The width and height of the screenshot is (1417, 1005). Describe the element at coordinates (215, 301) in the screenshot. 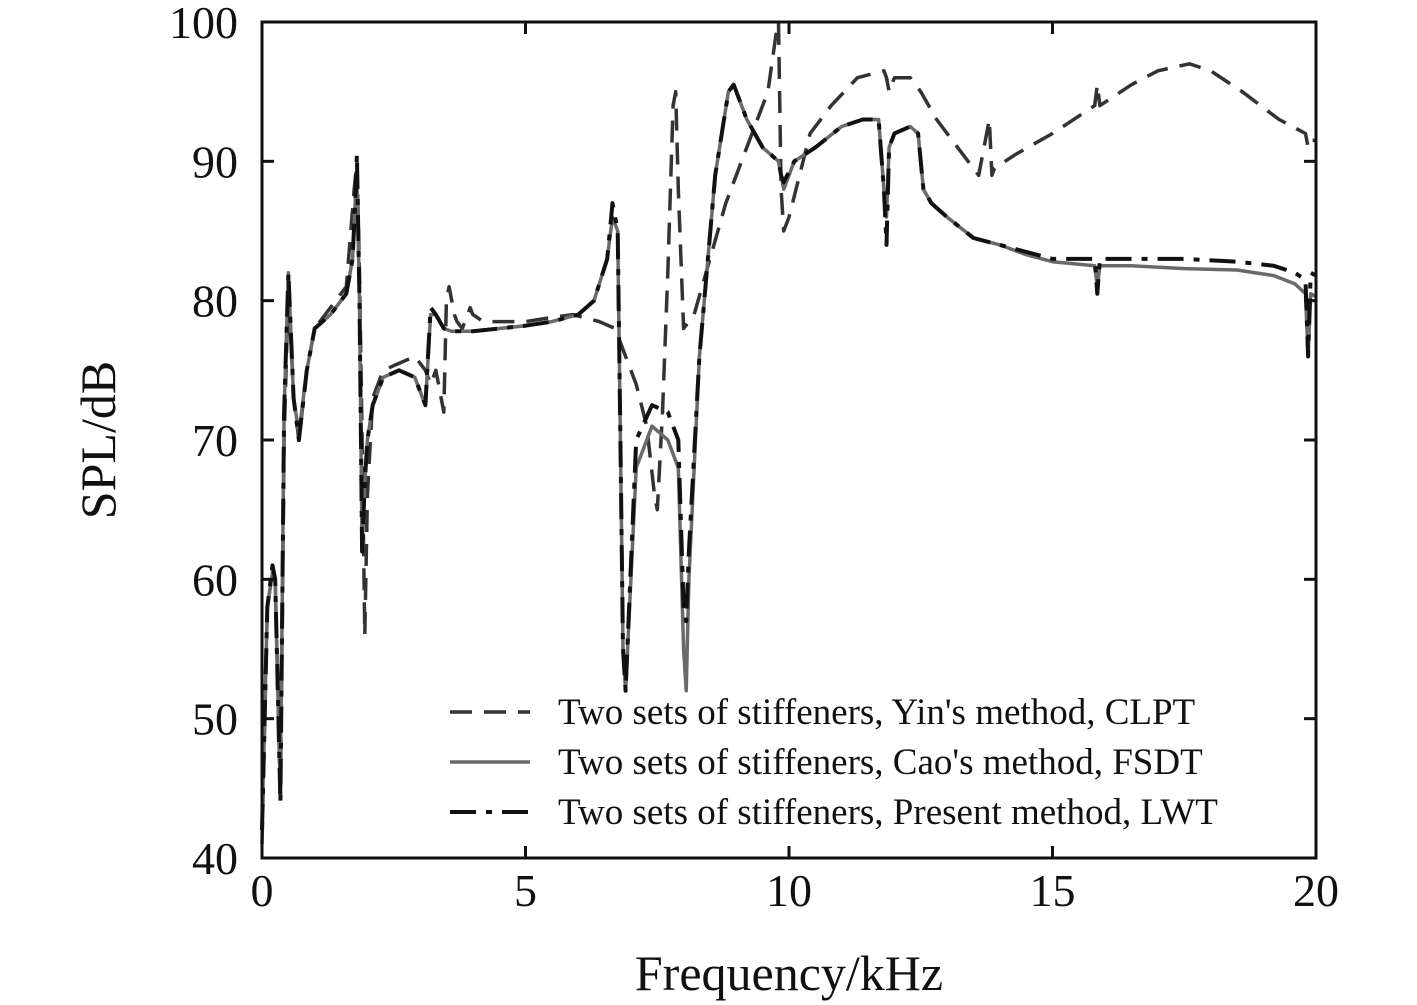

I see `y-tick-label-4: 80` at that location.